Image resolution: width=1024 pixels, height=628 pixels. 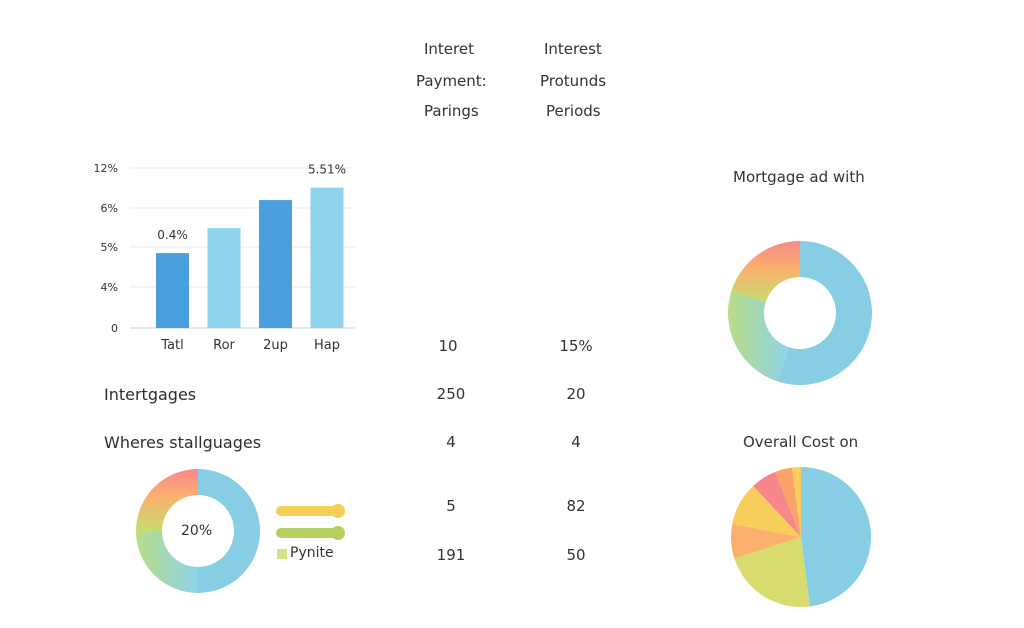 What do you see at coordinates (224, 345) in the screenshot?
I see `bar-x-label: Ror` at bounding box center [224, 345].